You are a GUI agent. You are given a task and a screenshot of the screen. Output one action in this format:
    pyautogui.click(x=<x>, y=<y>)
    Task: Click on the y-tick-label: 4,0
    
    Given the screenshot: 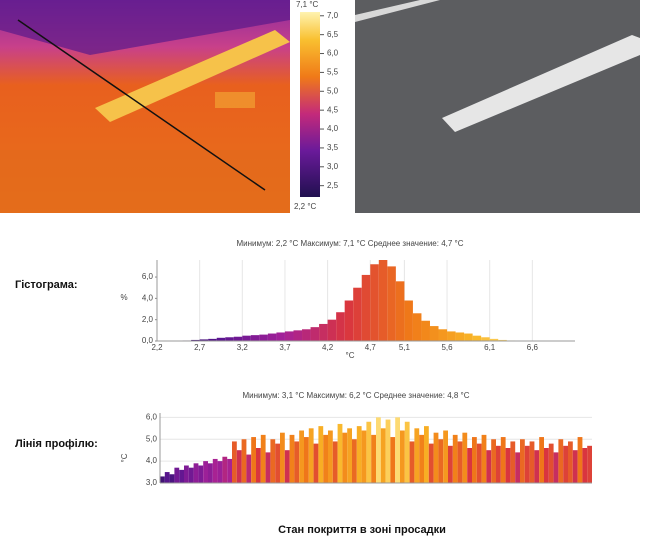 What is the action you would take?
    pyautogui.click(x=152, y=460)
    